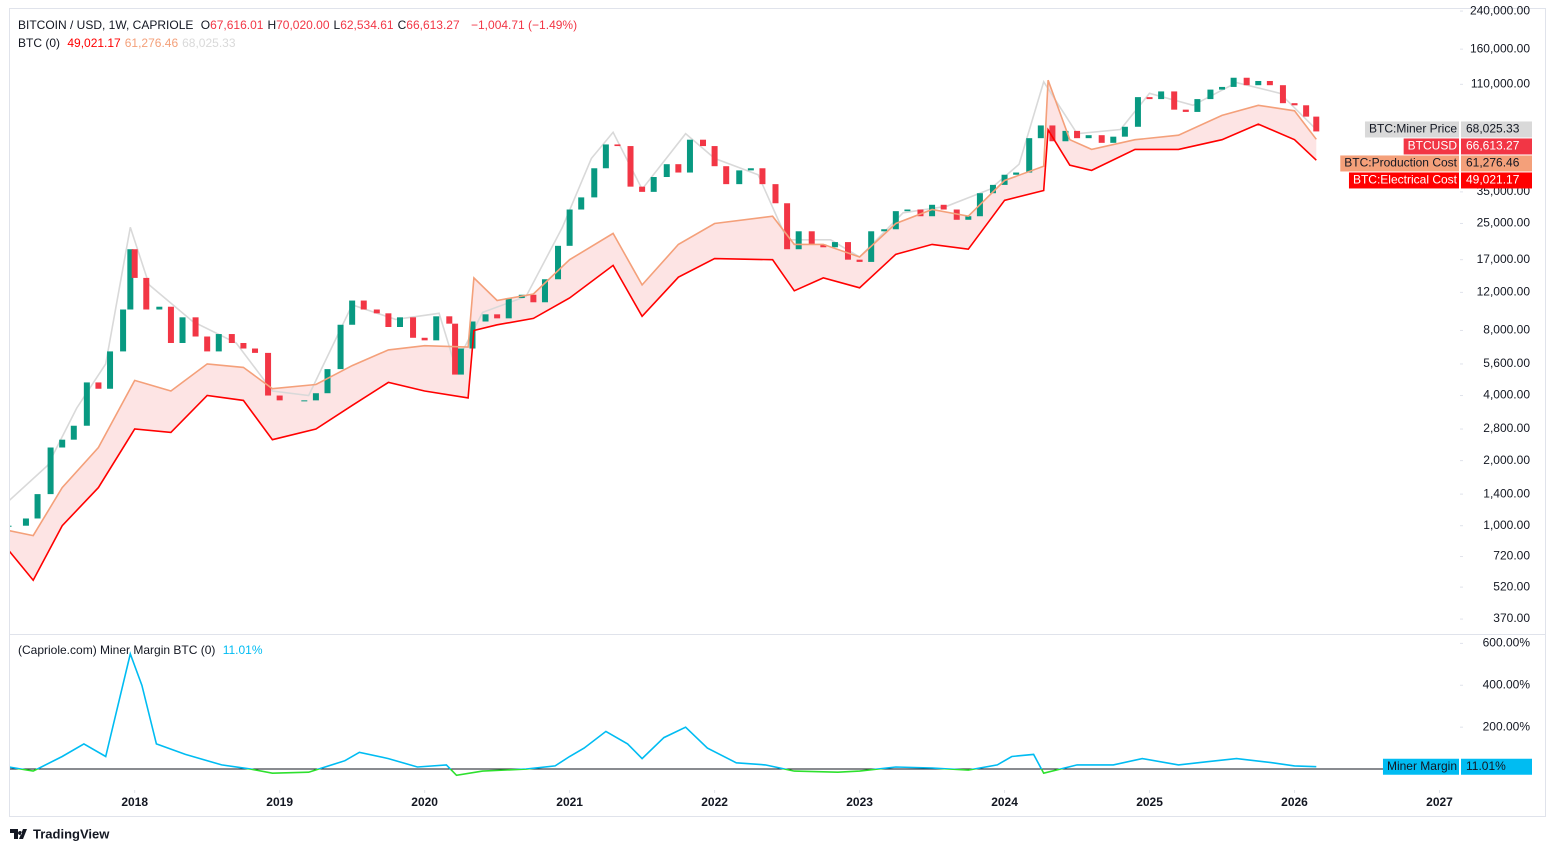 This screenshot has width=1555, height=852. What do you see at coordinates (242, 650) in the screenshot?
I see `legend-value: 11.01%` at bounding box center [242, 650].